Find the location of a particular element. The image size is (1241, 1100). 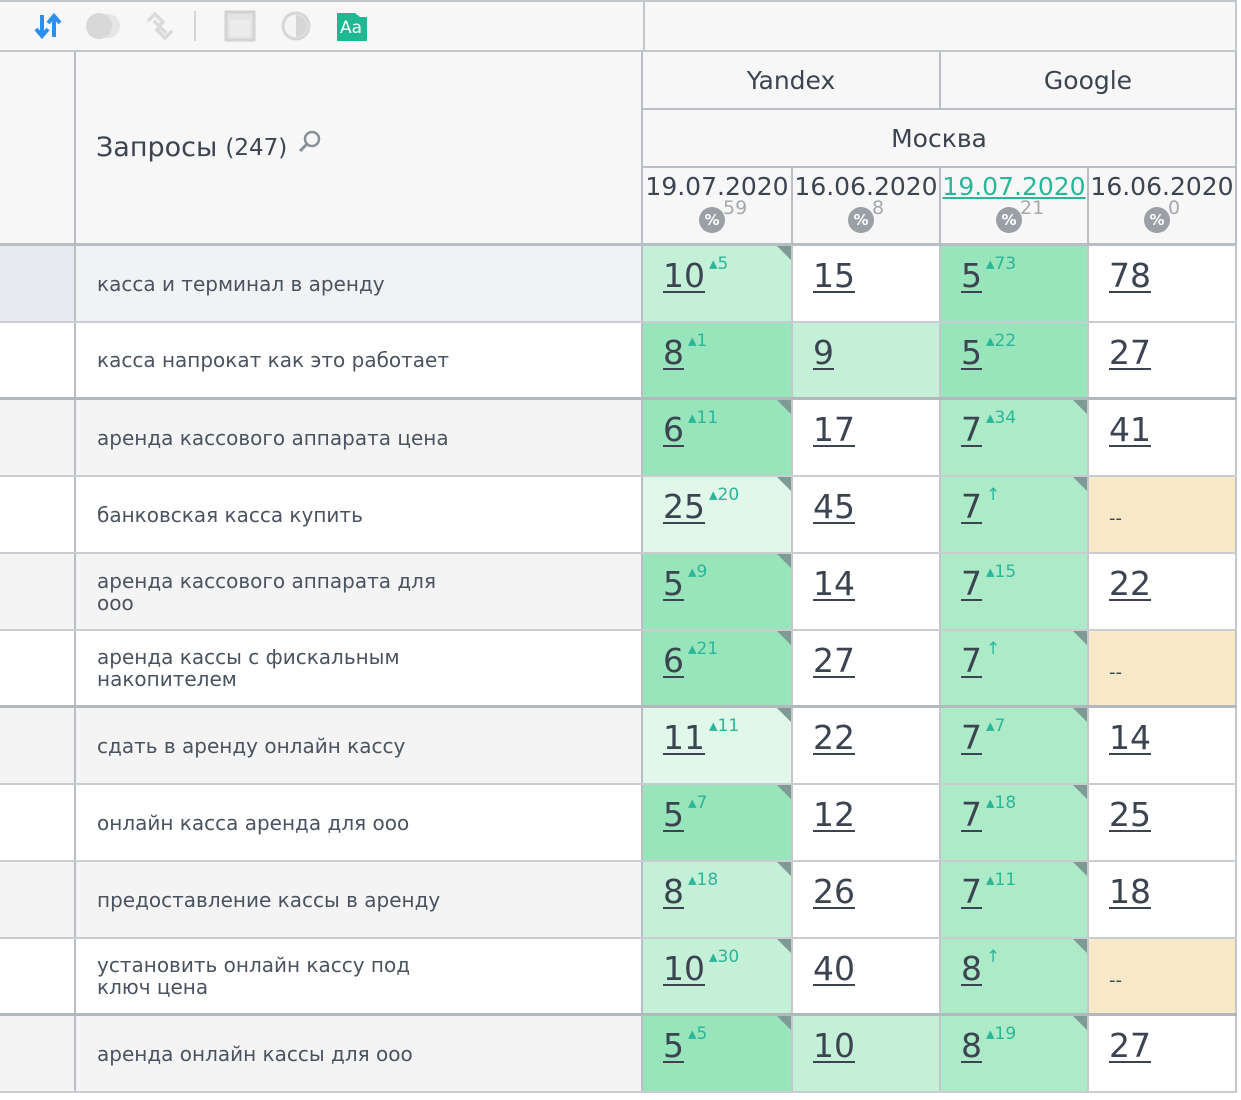

position-cell: 8 ↑ is located at coordinates (1015, 976).